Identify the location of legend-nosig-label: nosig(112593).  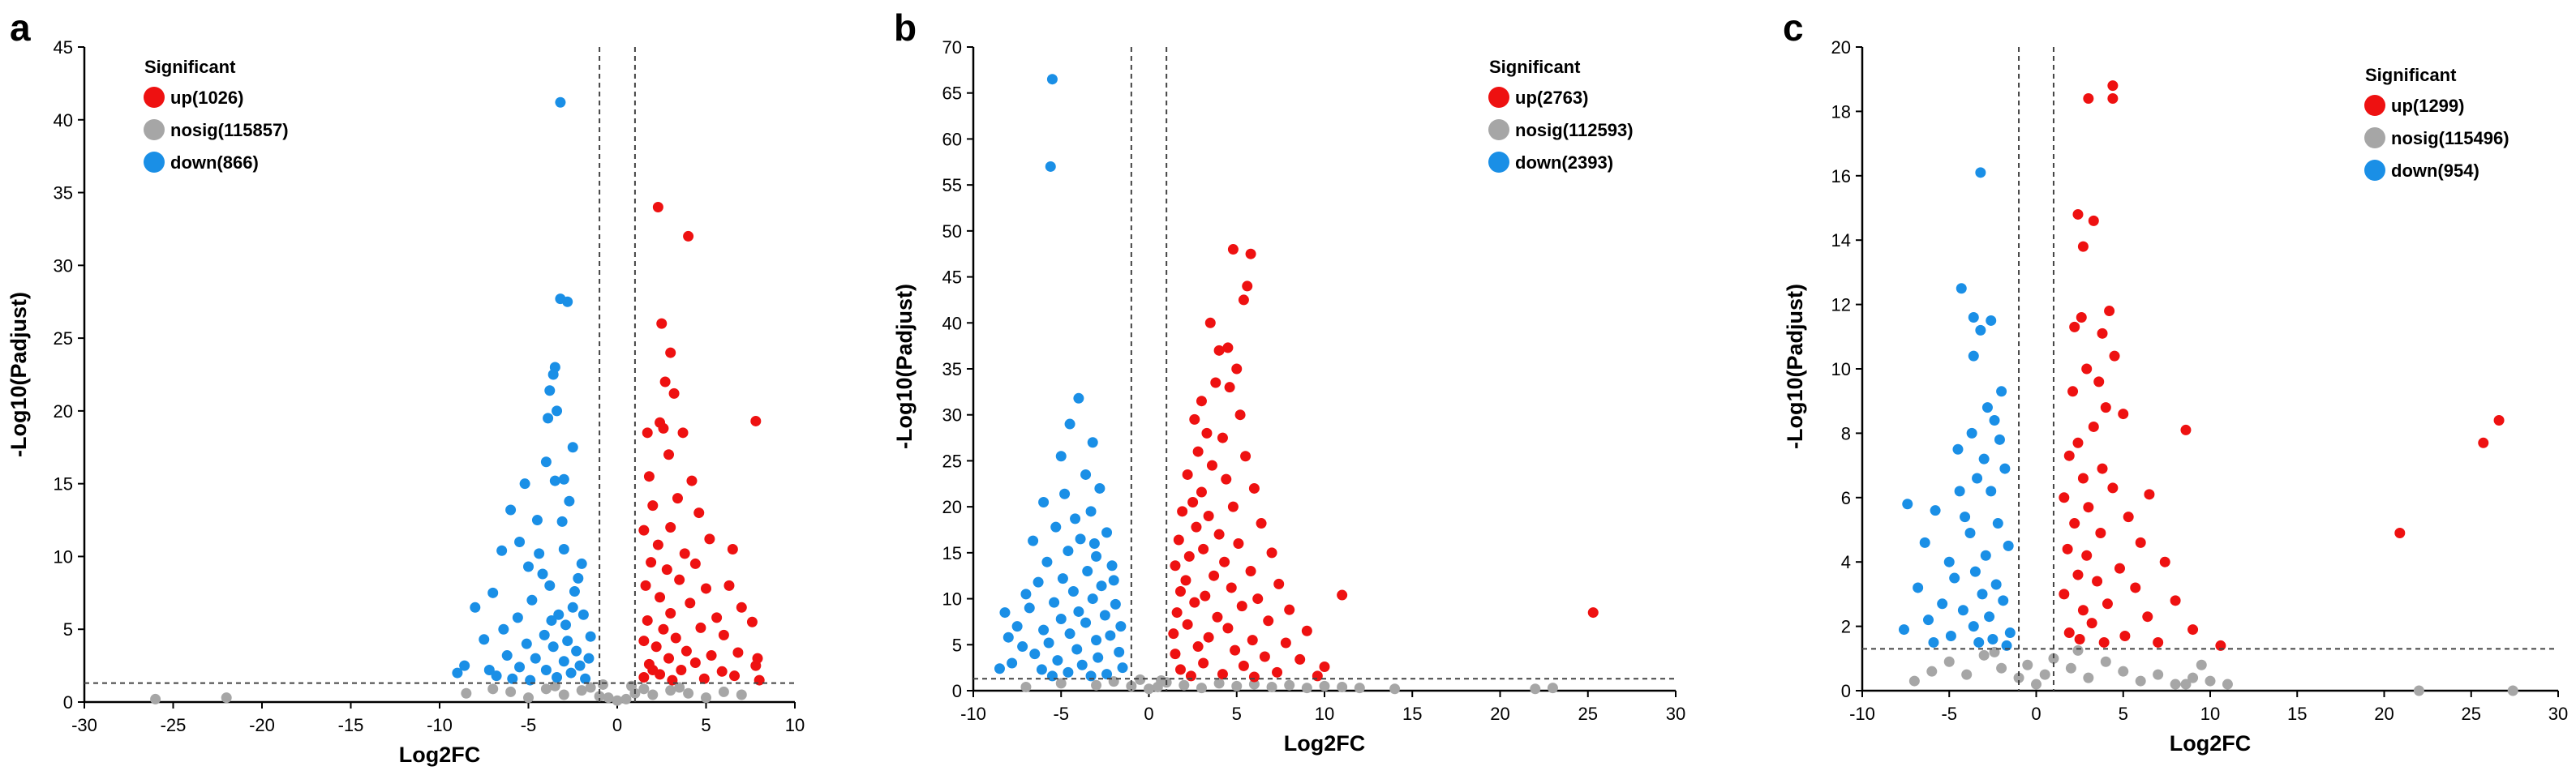
(1574, 130).